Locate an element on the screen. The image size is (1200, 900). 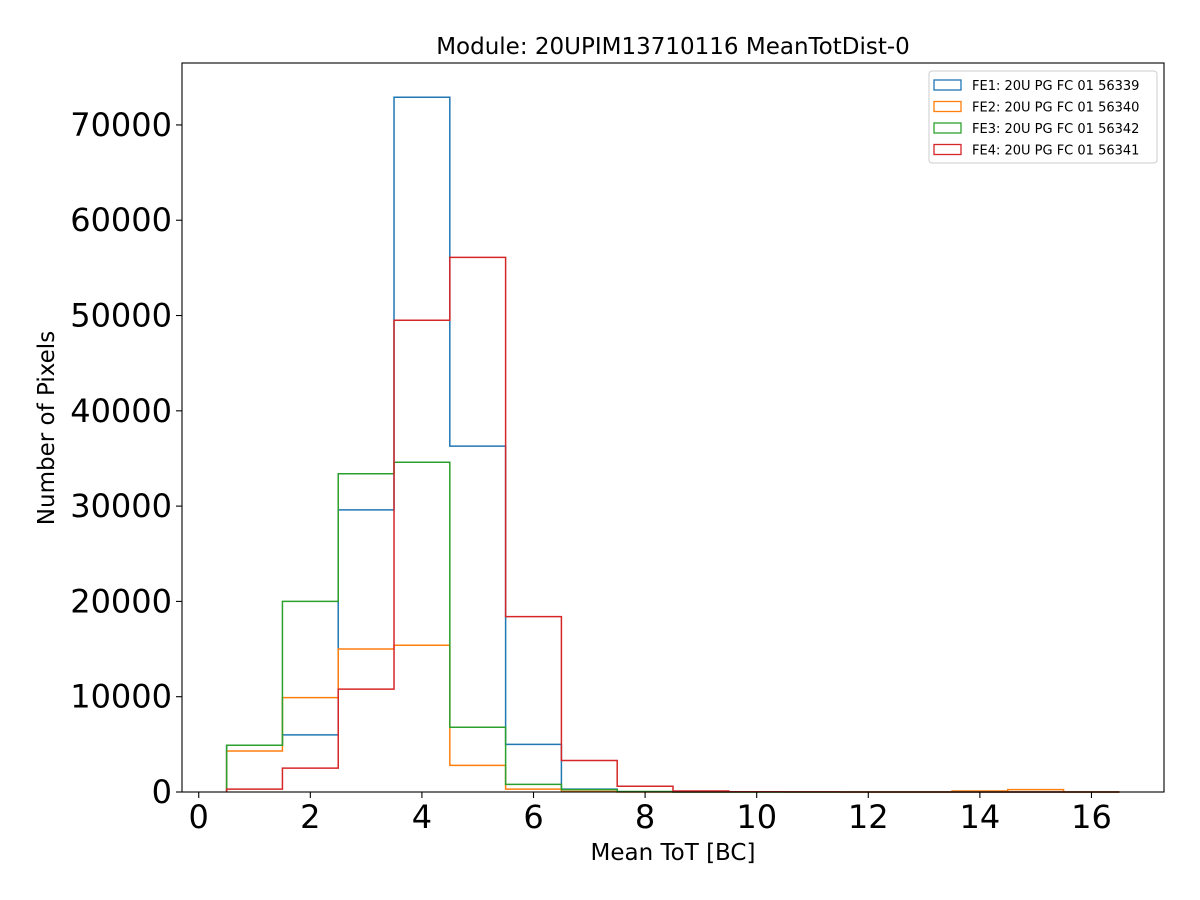
legend-label-fe3: FE3: 20U PG FC 01 56342 is located at coordinates (1055, 129).